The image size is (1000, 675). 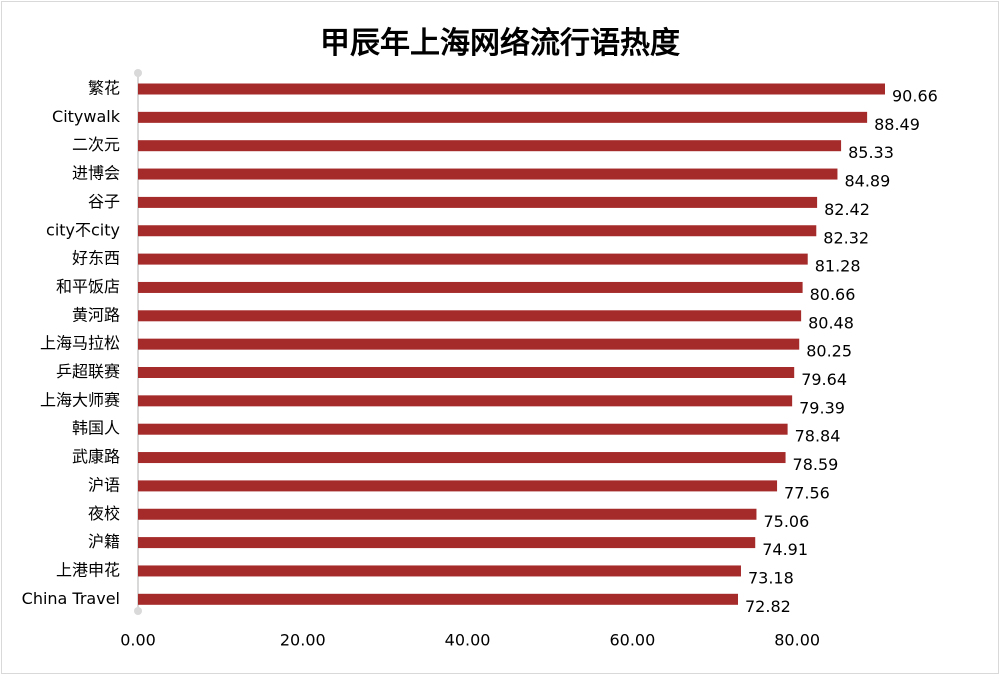 I want to click on category-label: 进博会, so click(x=96, y=173).